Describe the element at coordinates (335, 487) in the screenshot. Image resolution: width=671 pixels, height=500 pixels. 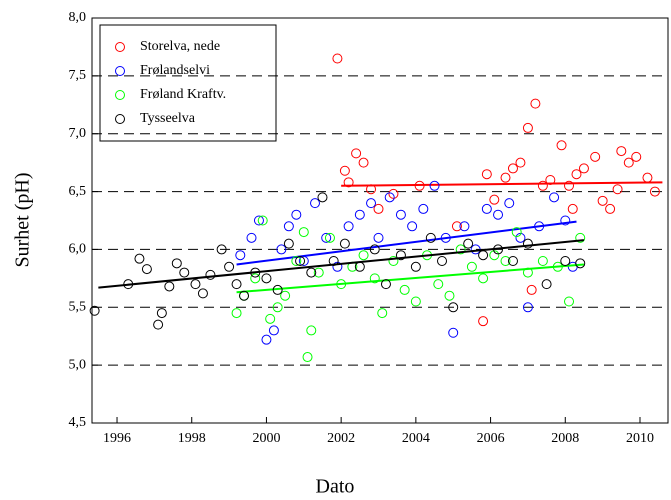
I see `x-axis-title: Dato` at that location.